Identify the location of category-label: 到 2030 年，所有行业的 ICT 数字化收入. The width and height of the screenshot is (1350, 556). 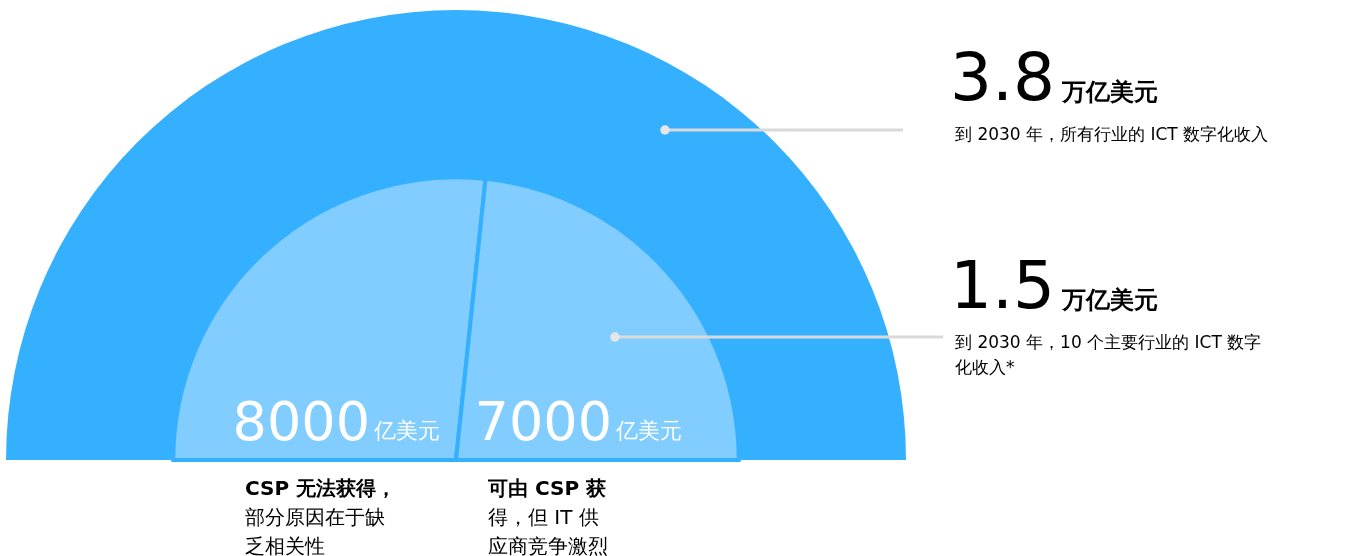
(1112, 134).